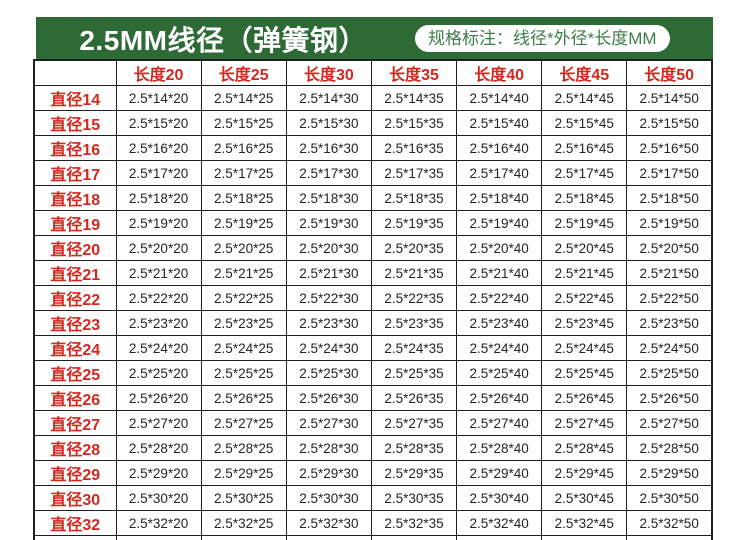  Describe the element at coordinates (669, 148) in the screenshot. I see `spec-cell: 2.5*16*50` at that location.